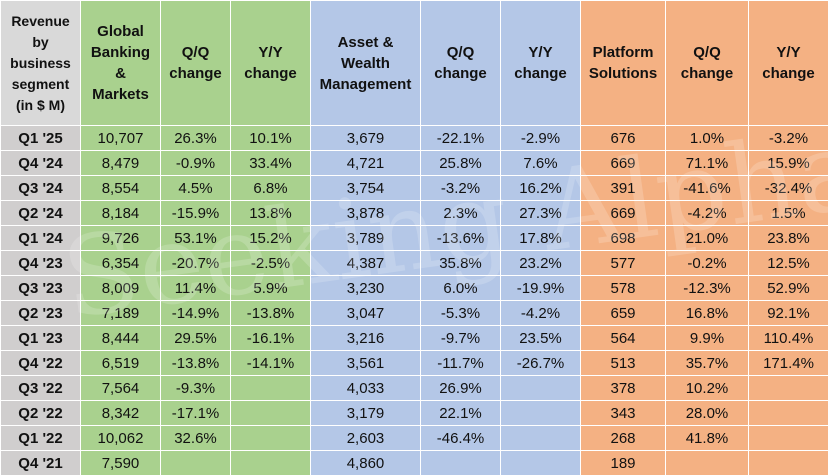 The image size is (828, 475). I want to click on table-cell: 29.5%, so click(195, 338).